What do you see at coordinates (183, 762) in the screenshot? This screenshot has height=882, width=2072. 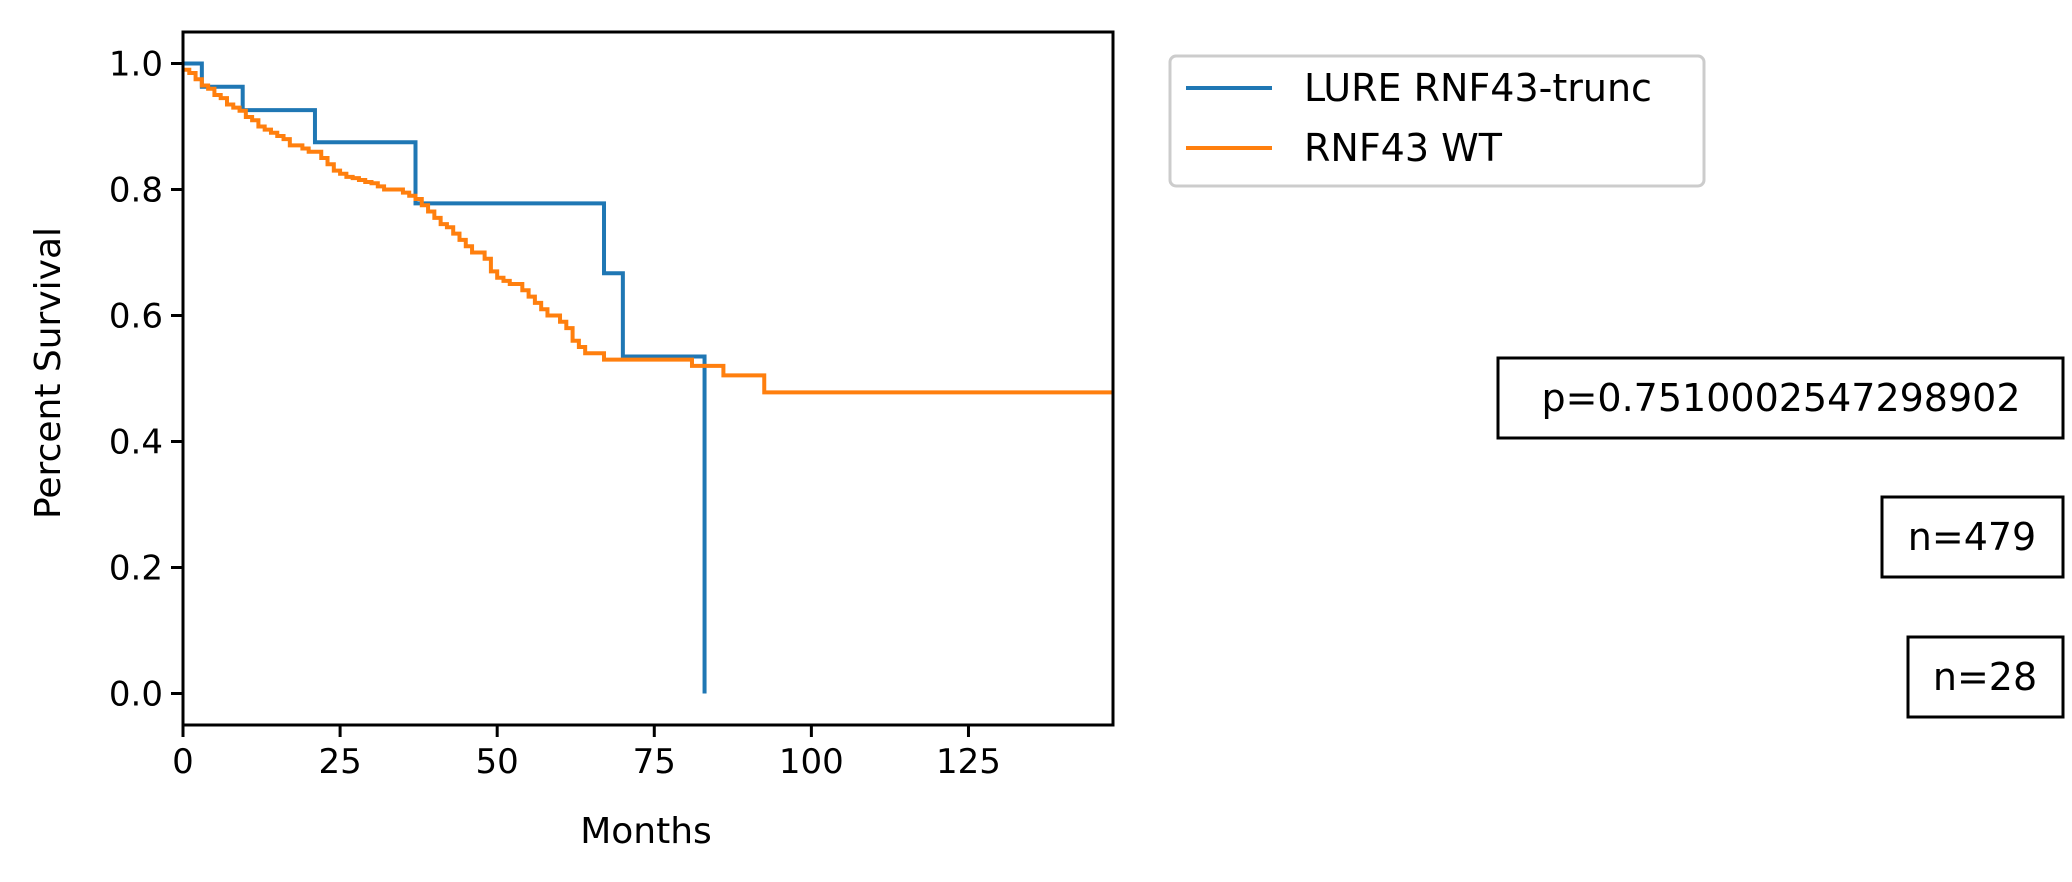 I see `x-tick-label: 0` at bounding box center [183, 762].